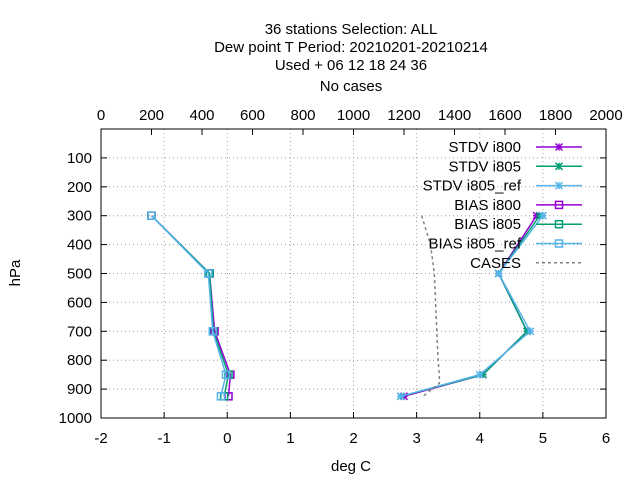  I want to click on y-tick-label: 600, so click(79, 302).